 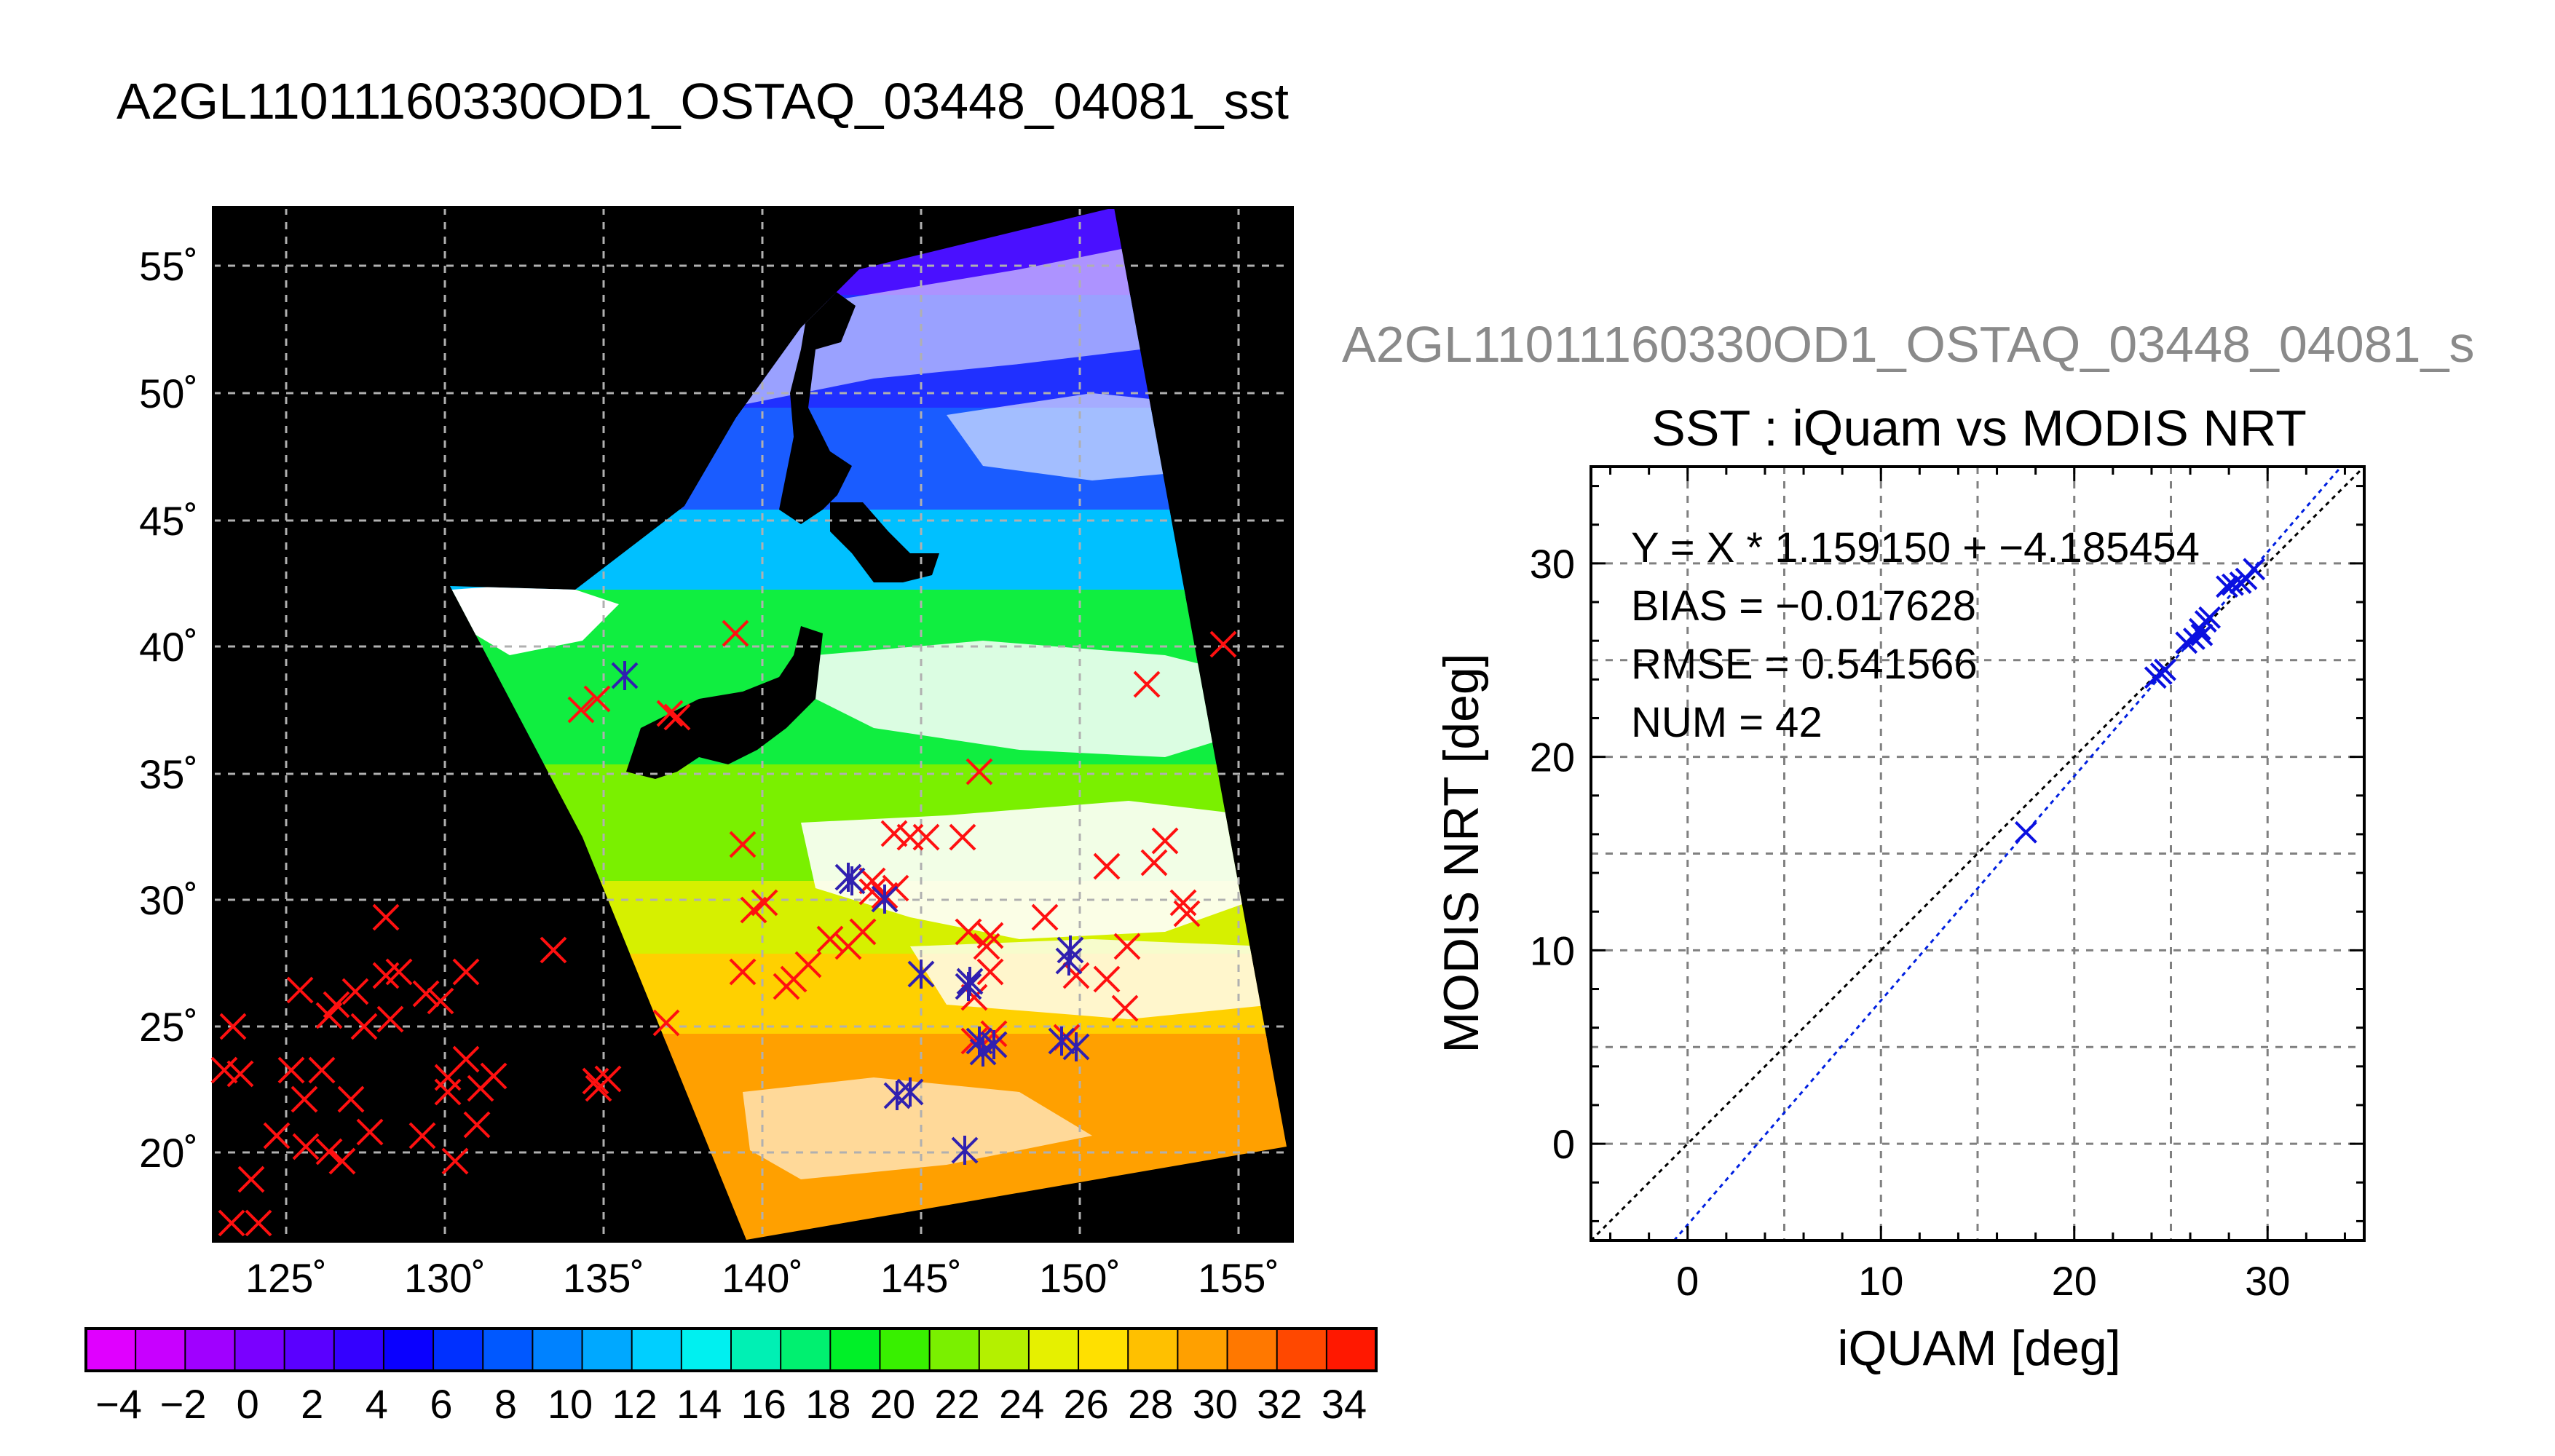 What do you see at coordinates (183, 1404) in the screenshot?
I see `colorbar-label: −2` at bounding box center [183, 1404].